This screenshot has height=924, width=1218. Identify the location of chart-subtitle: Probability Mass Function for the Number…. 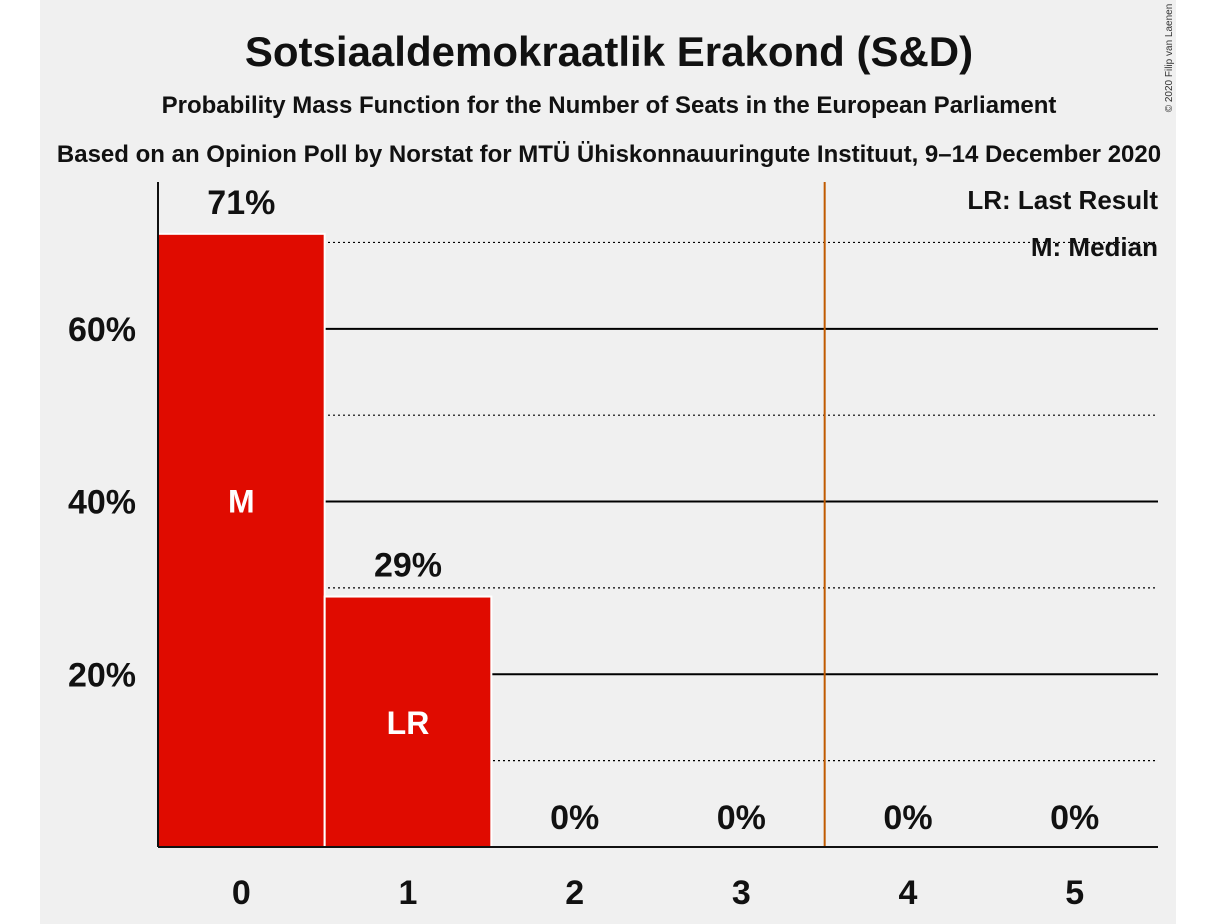
(609, 105).